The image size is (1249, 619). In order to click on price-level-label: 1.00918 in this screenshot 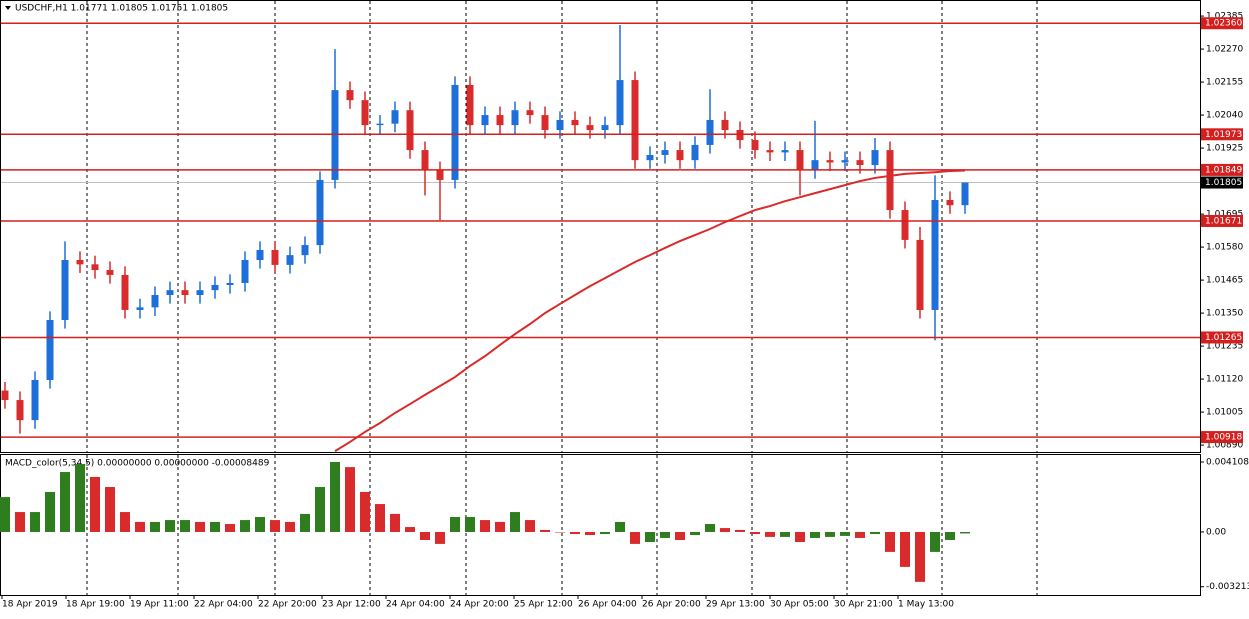, I will do `click(1223, 438)`.